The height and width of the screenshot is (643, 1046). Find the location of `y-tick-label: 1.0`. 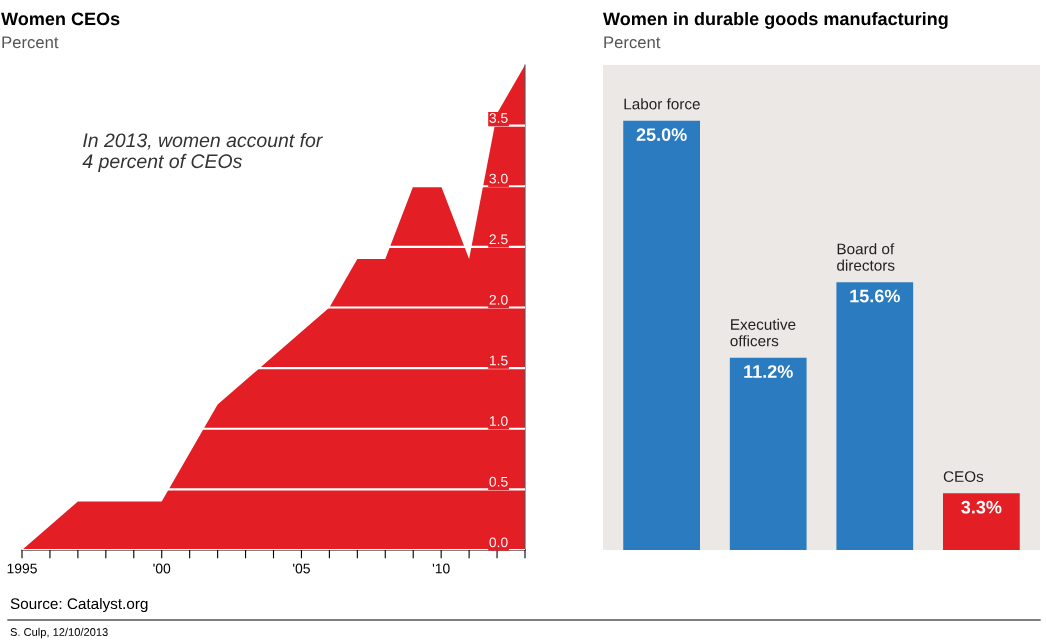

y-tick-label: 1.0 is located at coordinates (498, 421).